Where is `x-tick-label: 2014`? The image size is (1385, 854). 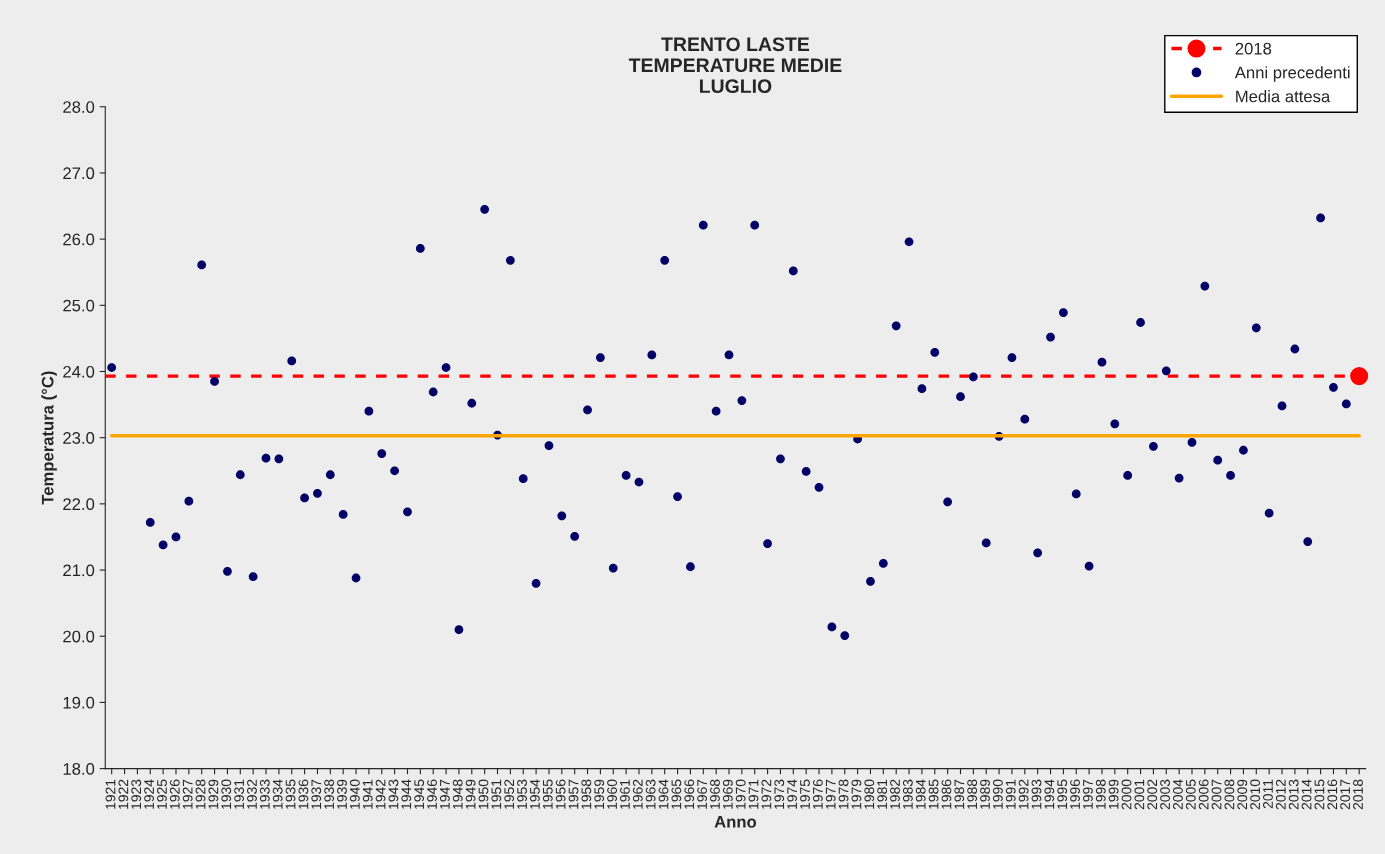 x-tick-label: 2014 is located at coordinates (1306, 794).